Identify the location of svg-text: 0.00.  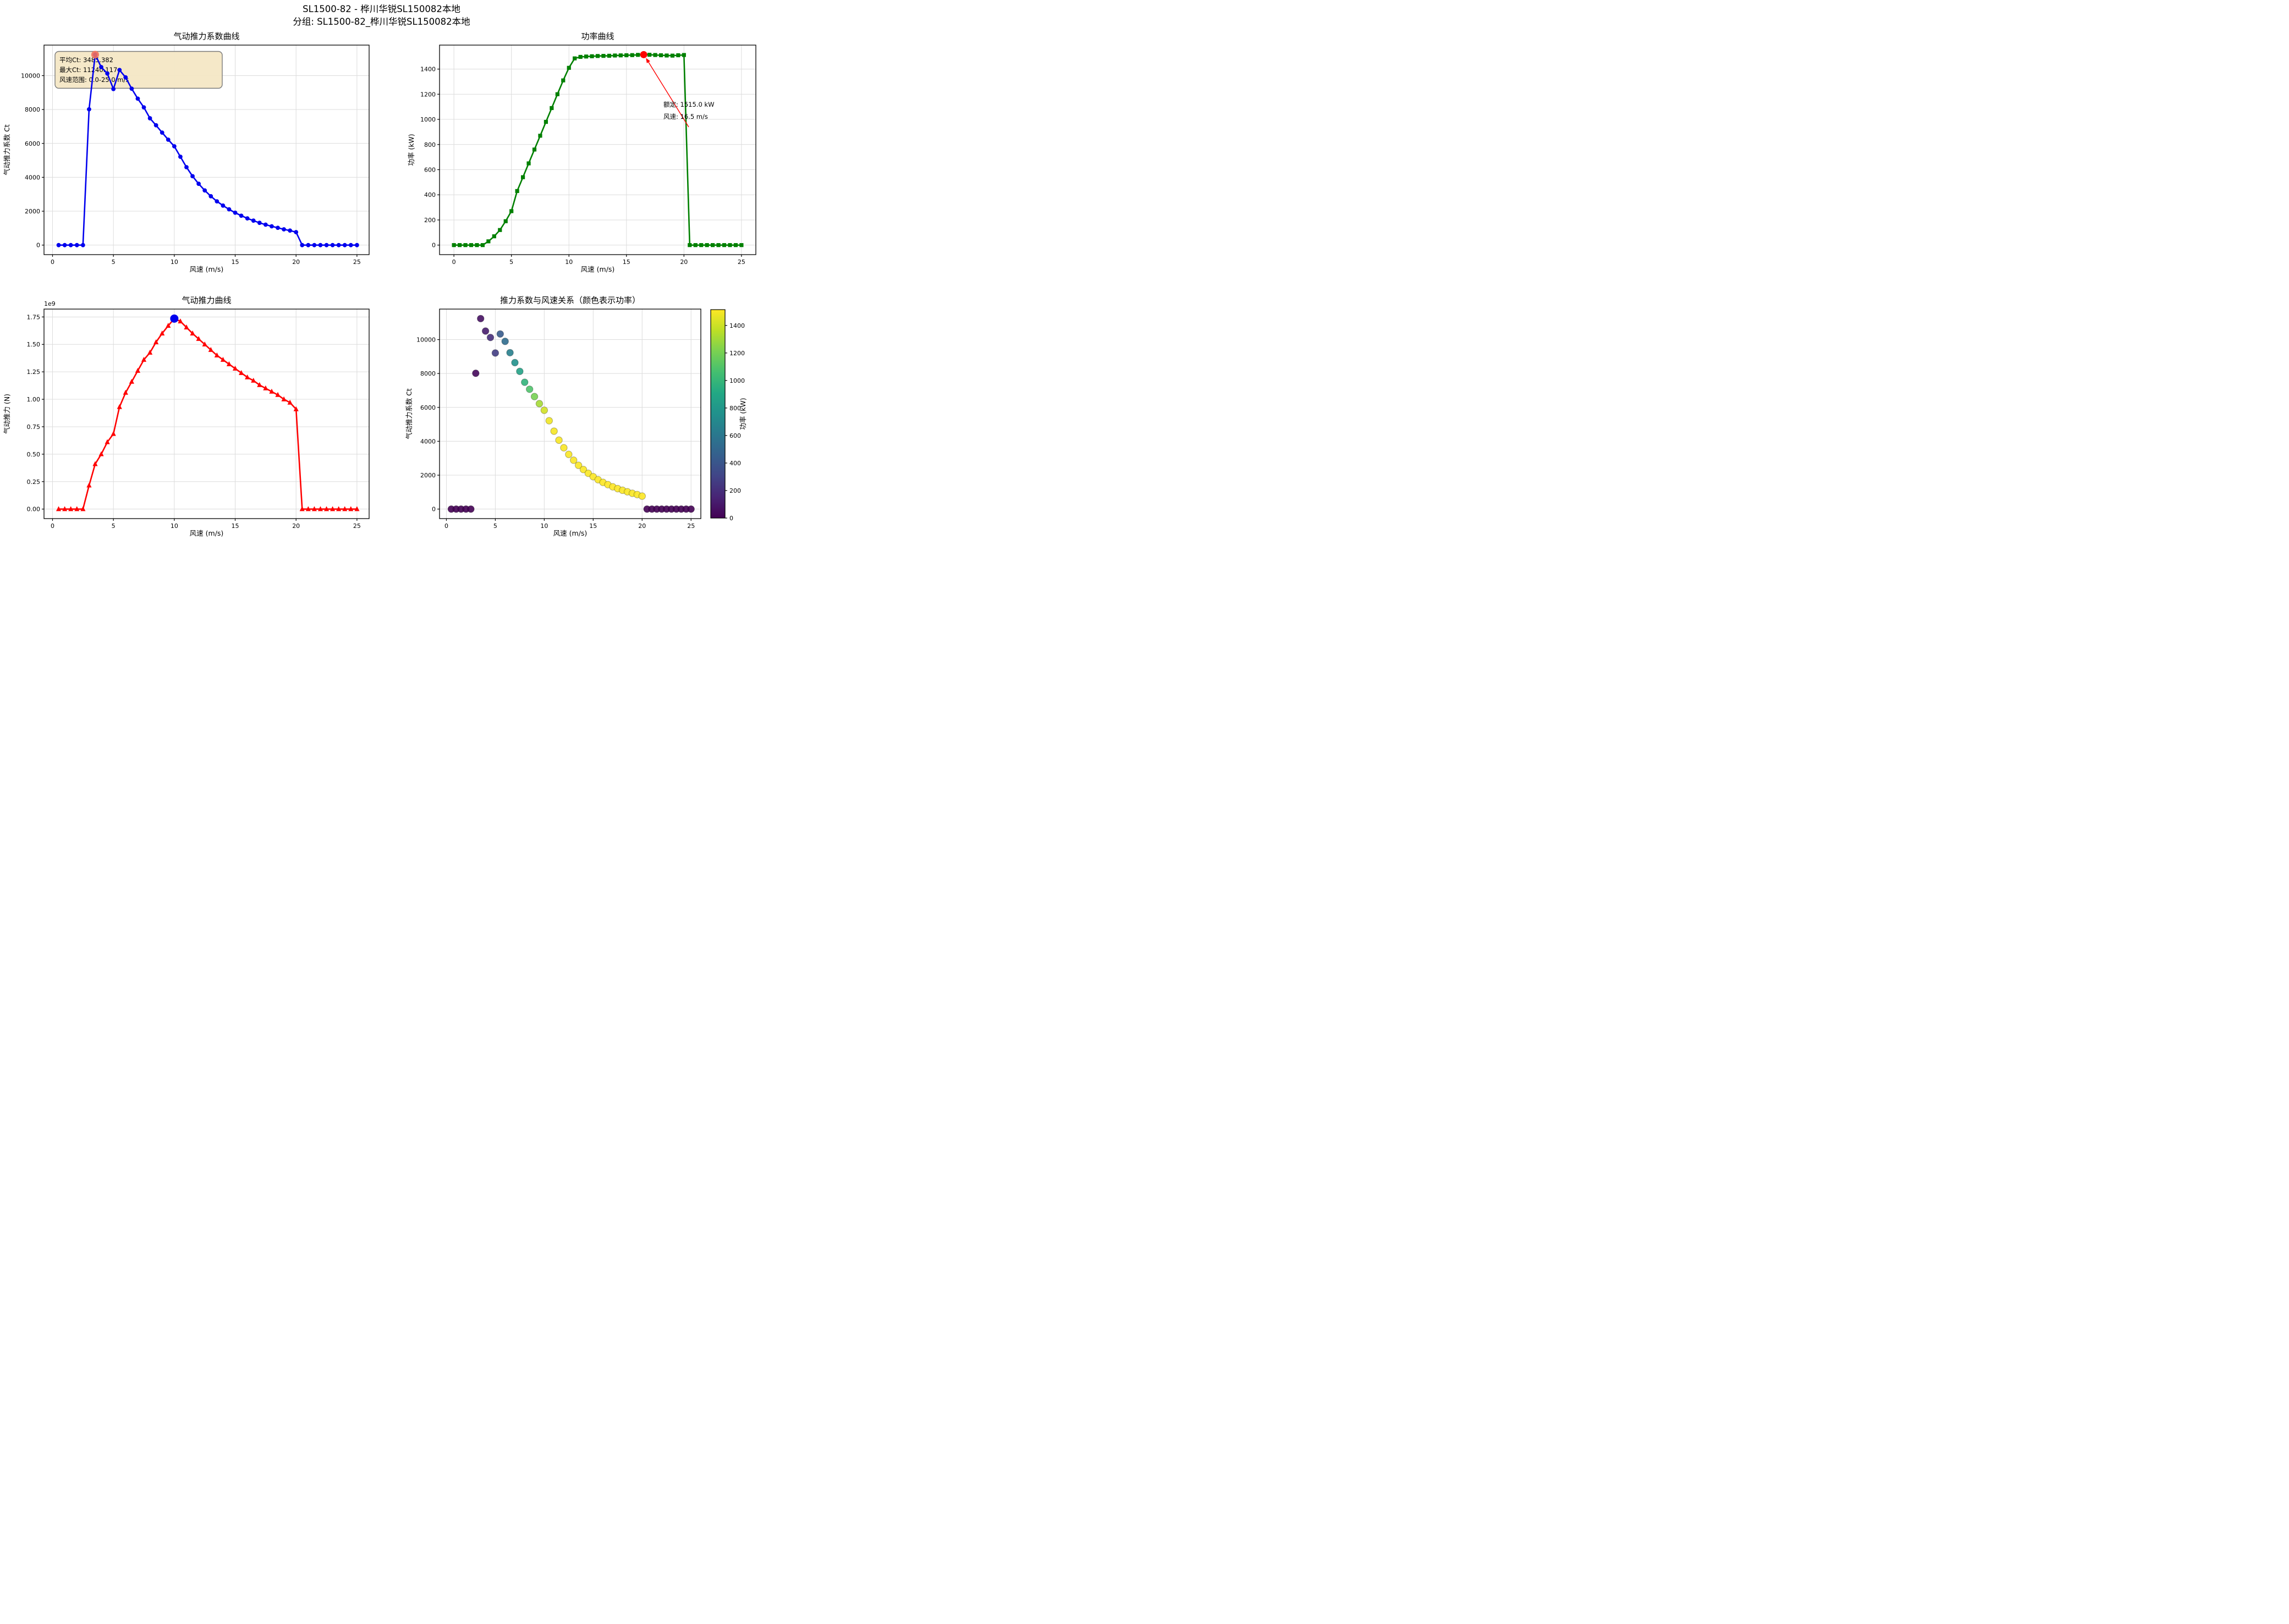
(34, 509).